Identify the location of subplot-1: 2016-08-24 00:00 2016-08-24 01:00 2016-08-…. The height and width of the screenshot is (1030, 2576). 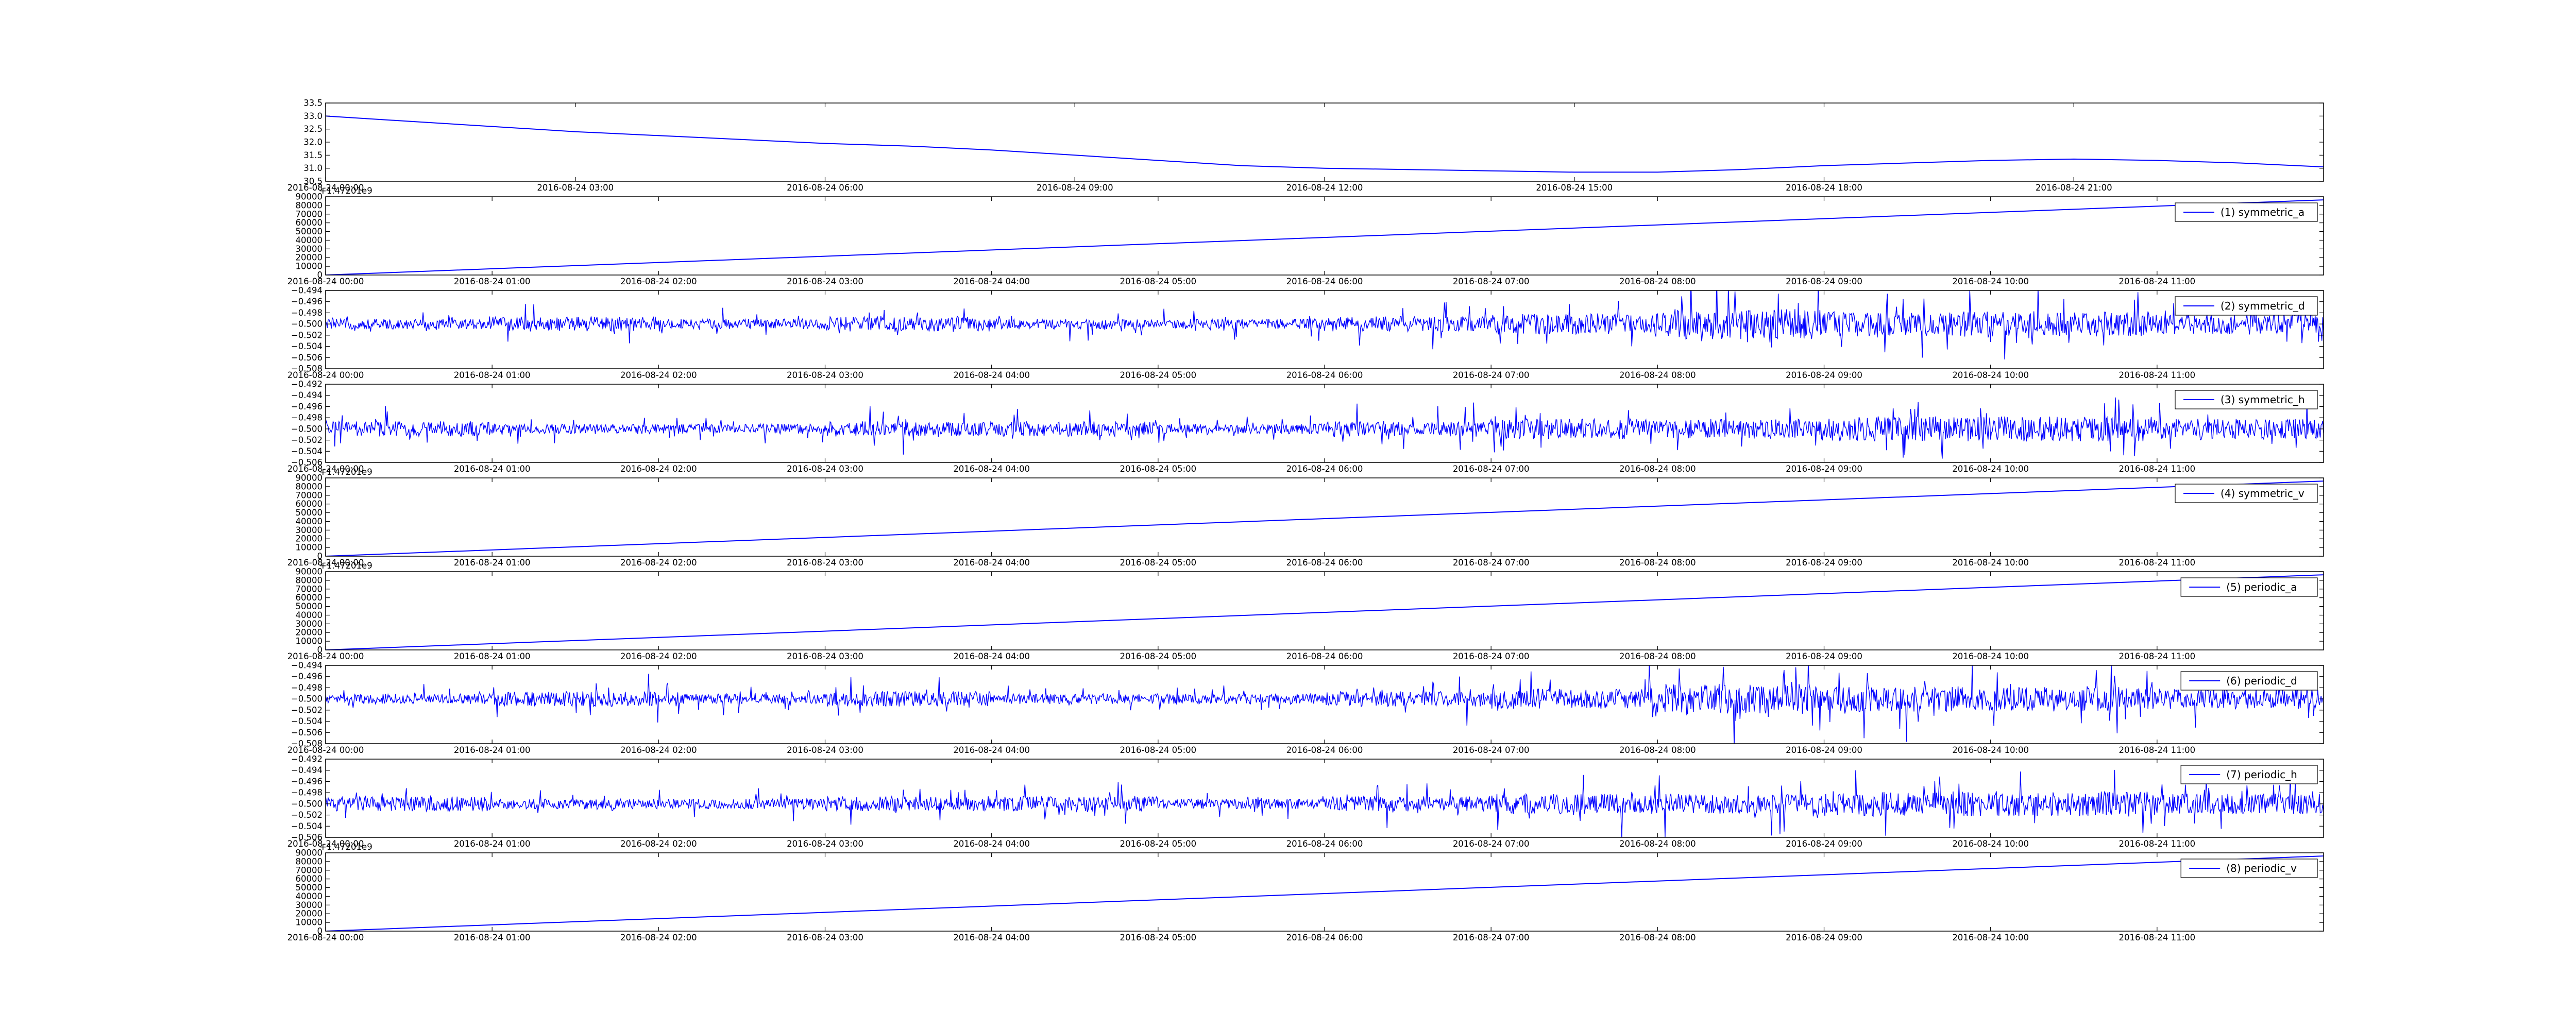
(1305, 236).